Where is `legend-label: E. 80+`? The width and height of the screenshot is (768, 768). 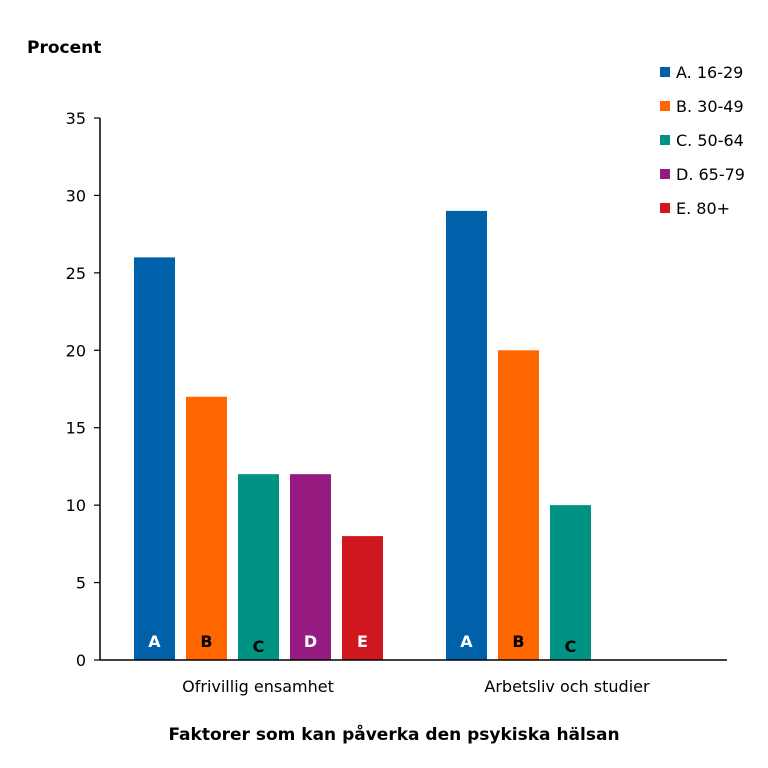 legend-label: E. 80+ is located at coordinates (703, 208).